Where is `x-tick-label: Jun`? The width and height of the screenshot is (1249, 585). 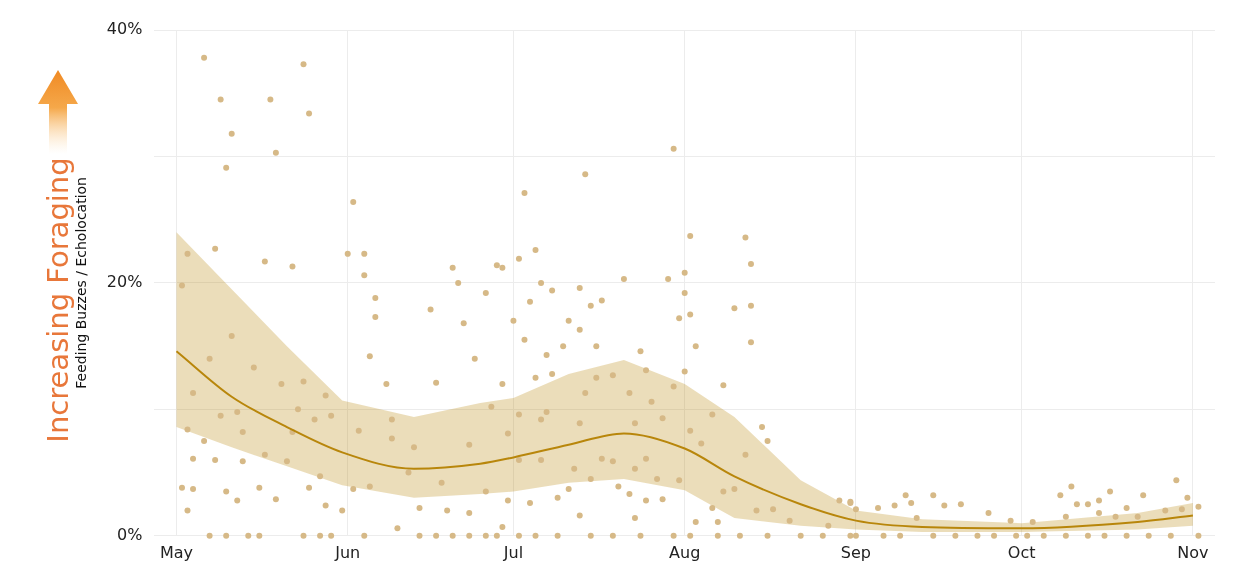
x-tick-label: Jun is located at coordinates (347, 552).